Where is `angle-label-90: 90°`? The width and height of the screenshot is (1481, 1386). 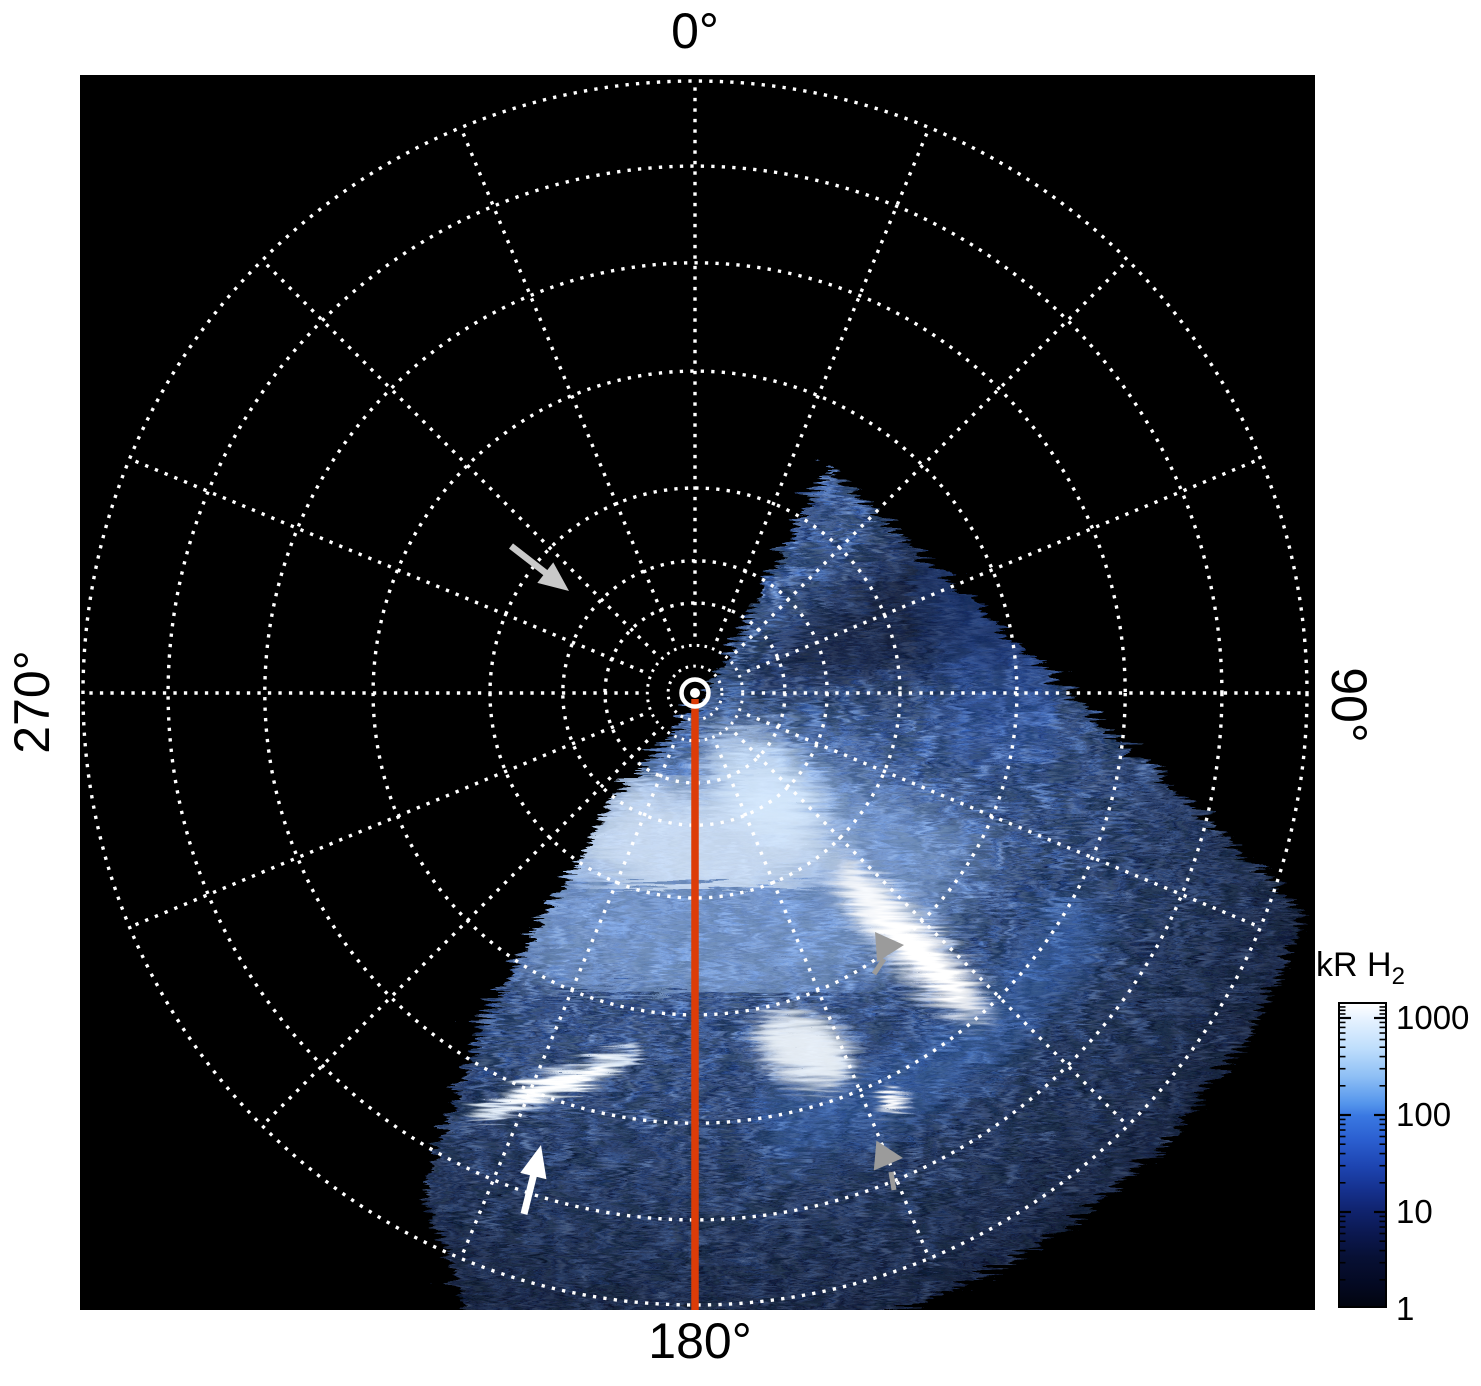 angle-label-90: 90° is located at coordinates (1349, 705).